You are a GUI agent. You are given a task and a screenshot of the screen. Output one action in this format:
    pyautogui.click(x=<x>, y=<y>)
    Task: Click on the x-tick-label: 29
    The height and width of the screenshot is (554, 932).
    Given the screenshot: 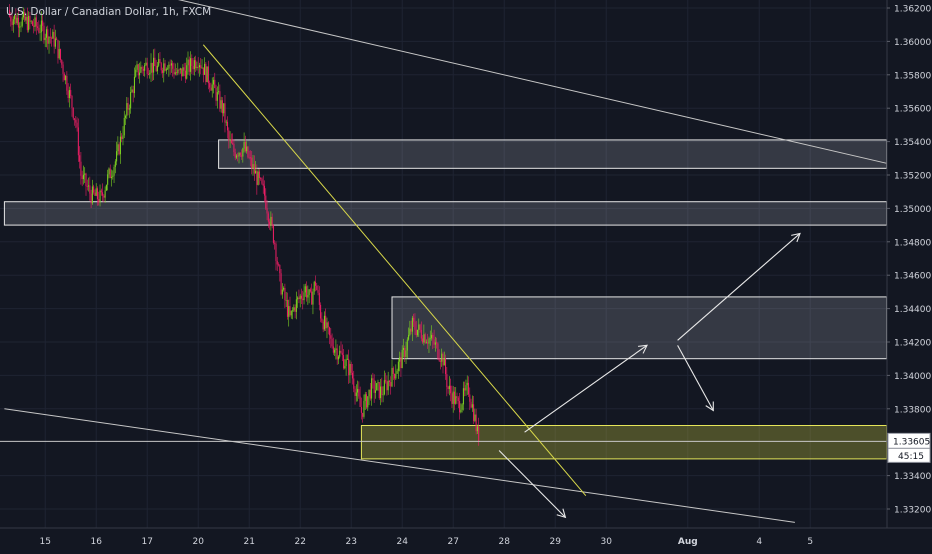 What is the action you would take?
    pyautogui.click(x=555, y=542)
    